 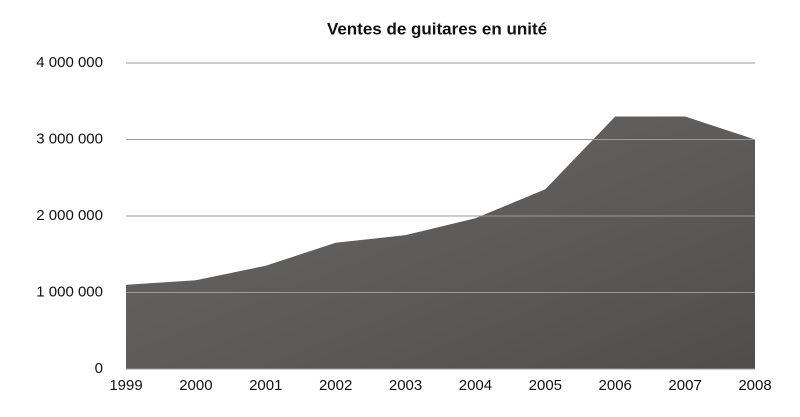 What do you see at coordinates (335, 385) in the screenshot?
I see `x-tick-label: 2002` at bounding box center [335, 385].